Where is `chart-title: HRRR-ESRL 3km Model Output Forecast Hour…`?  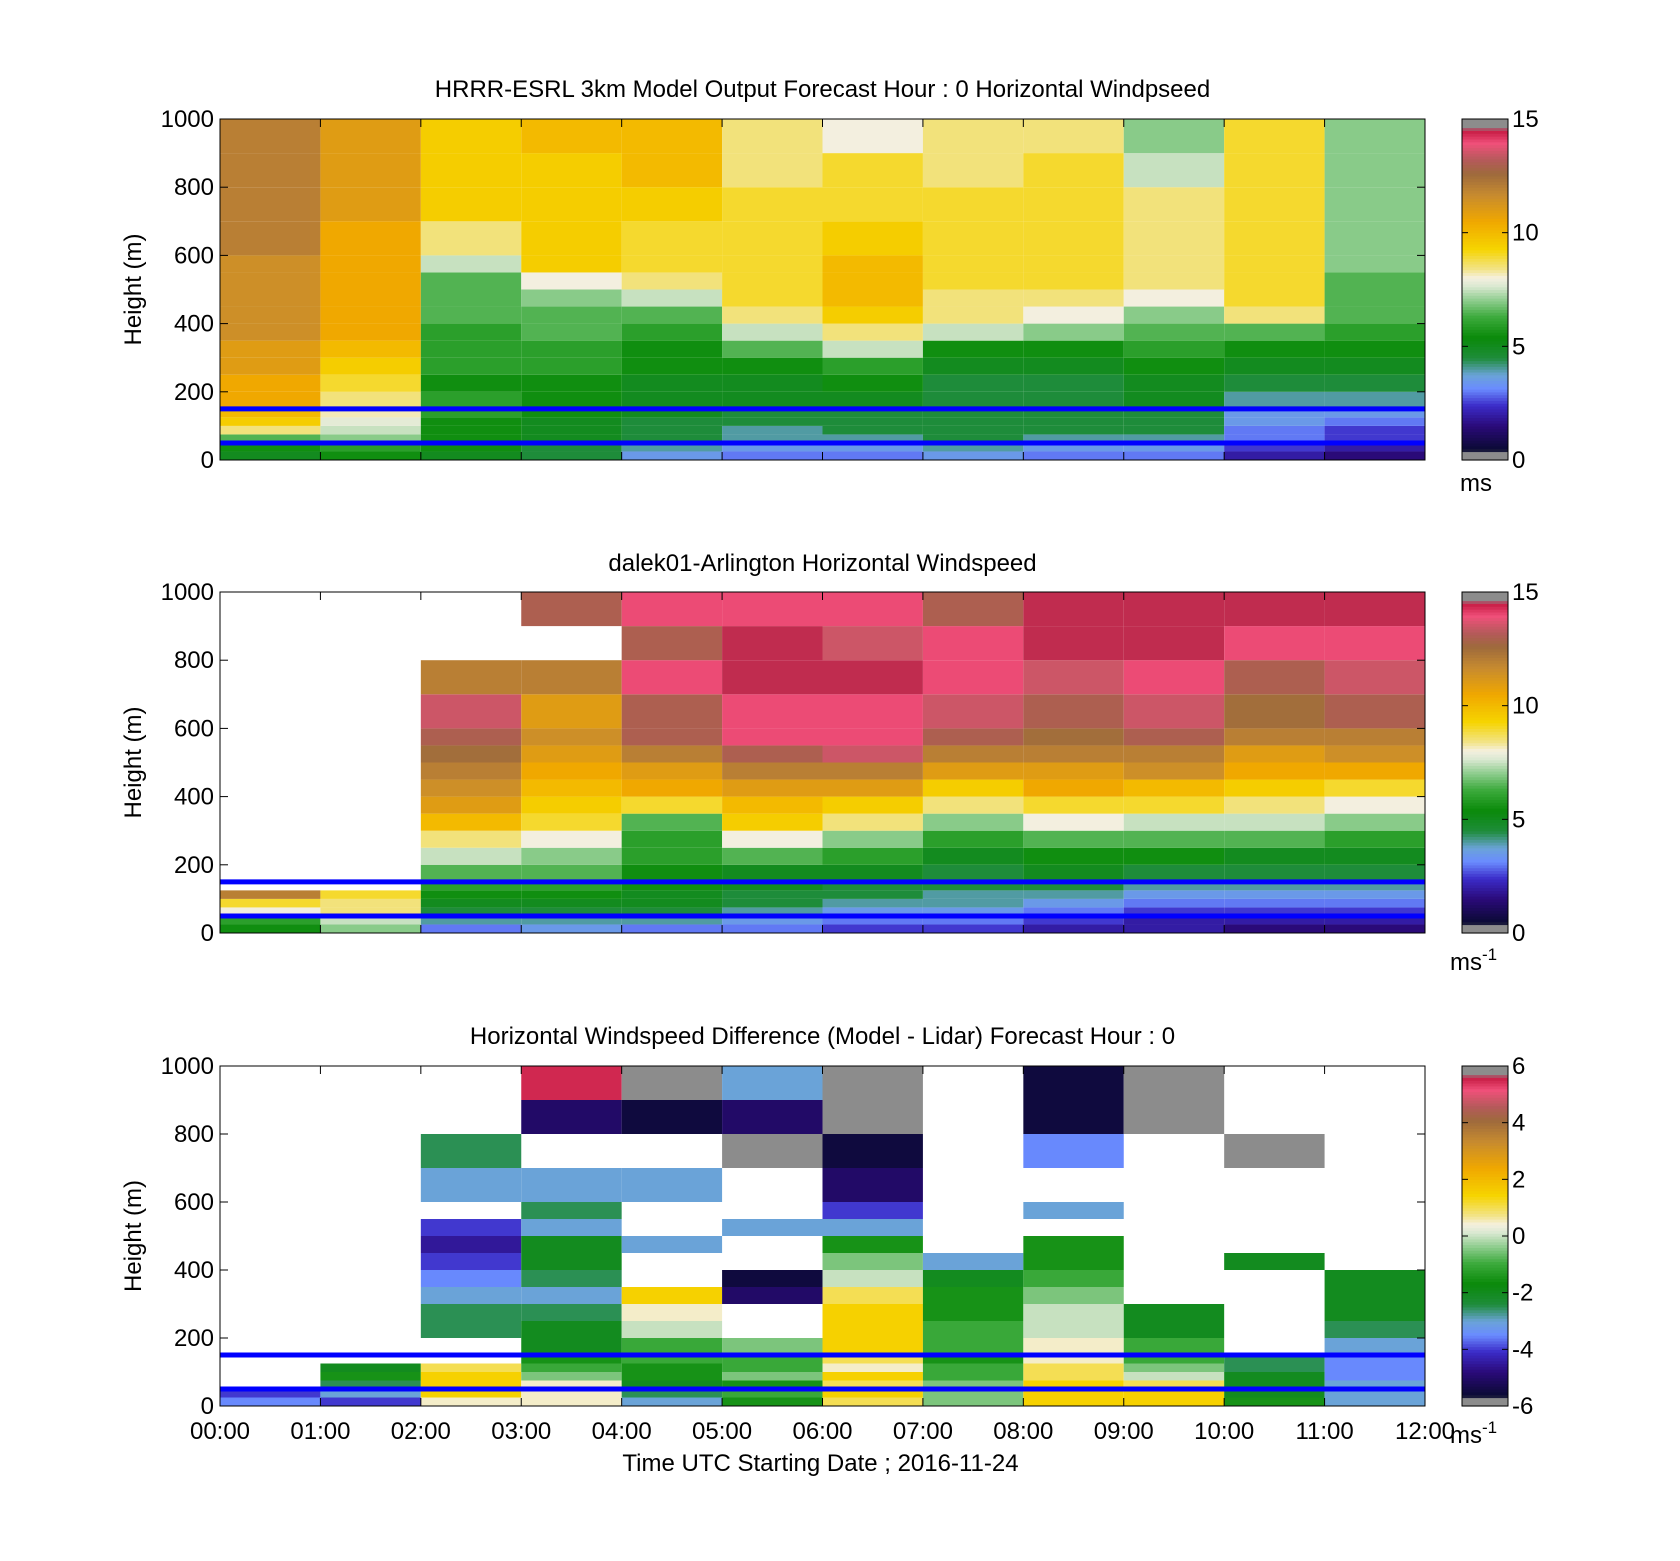
chart-title: HRRR-ESRL 3km Model Output Forecast Hour… is located at coordinates (822, 89).